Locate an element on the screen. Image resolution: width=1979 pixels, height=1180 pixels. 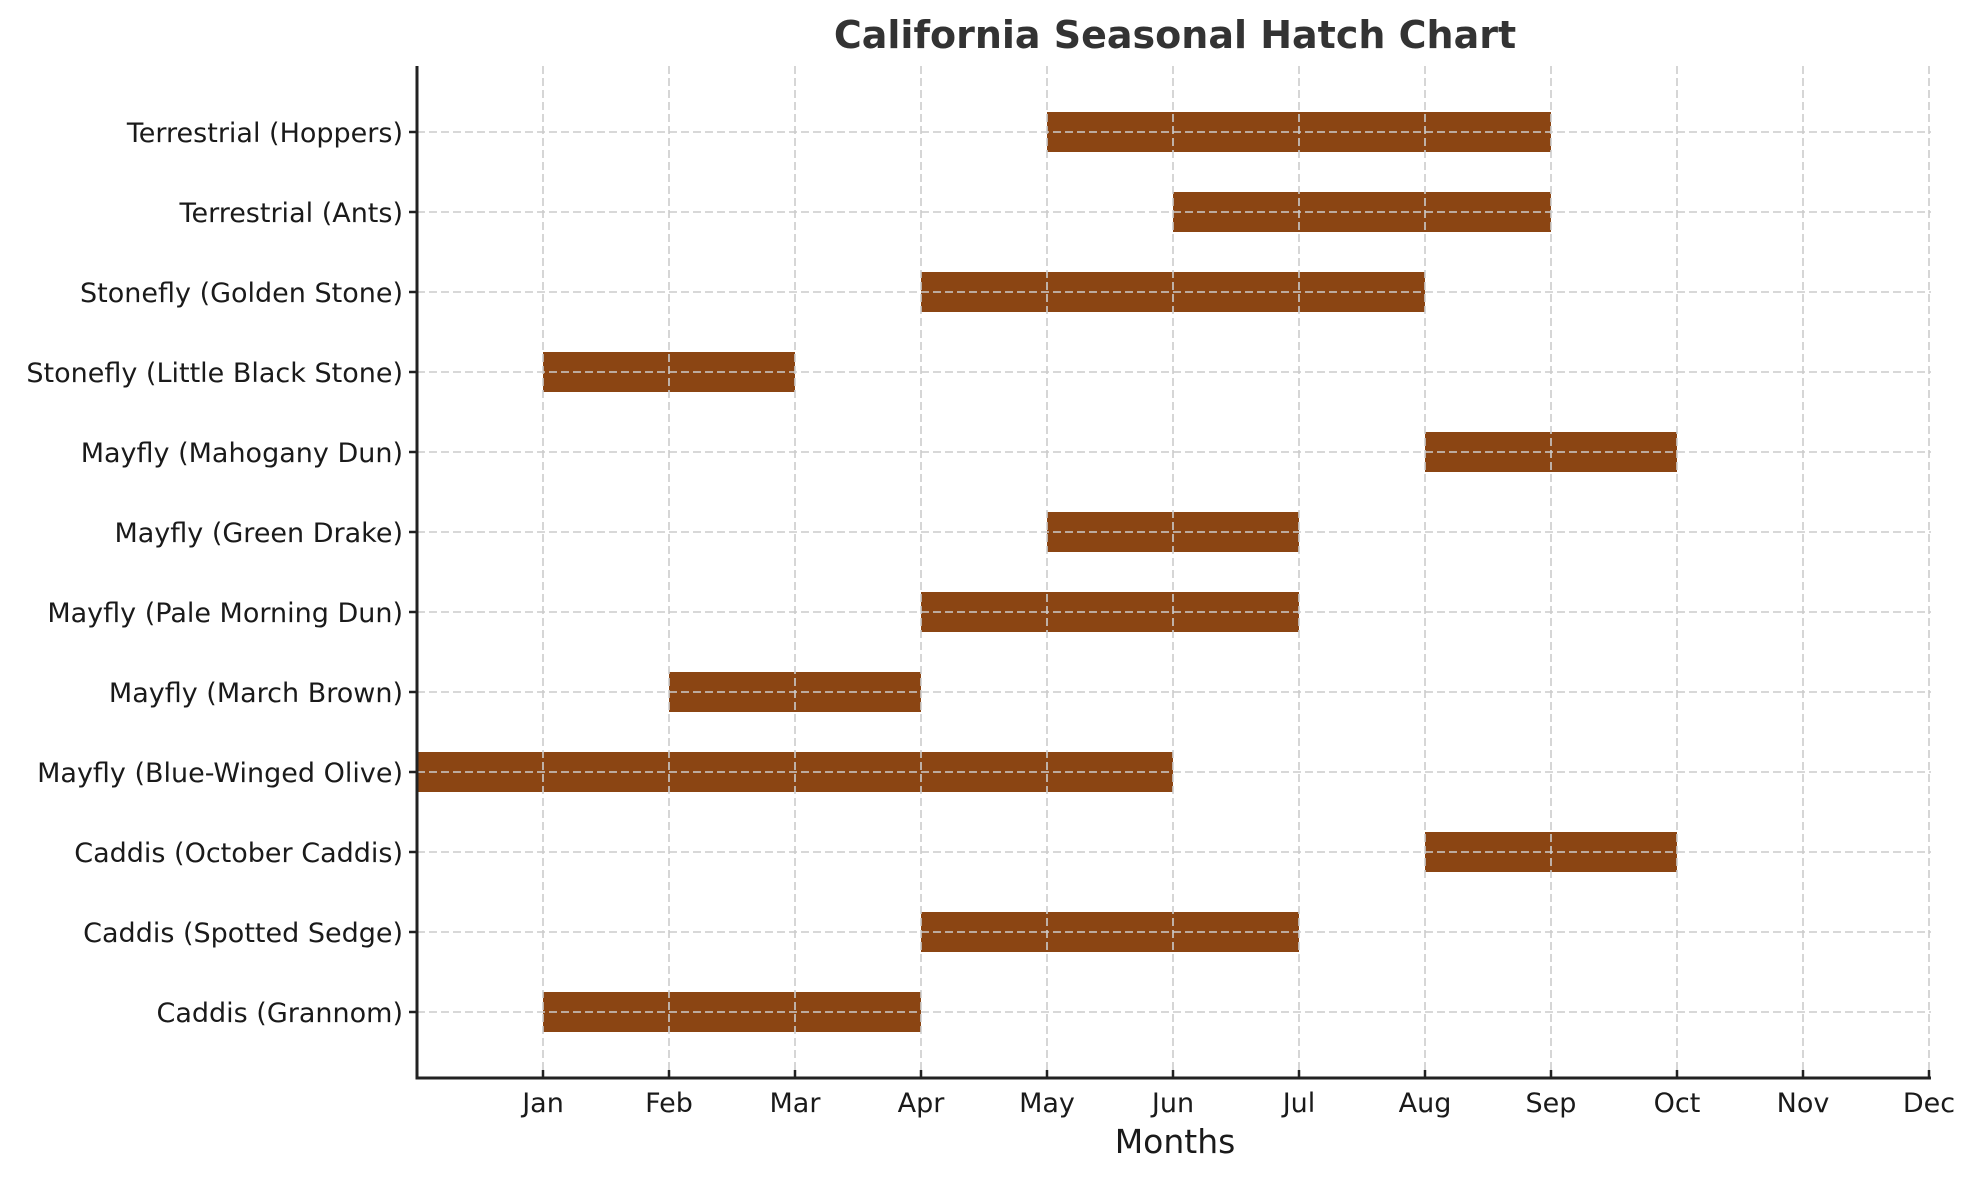
x-tick-label: Oct is located at coordinates (1677, 1103).